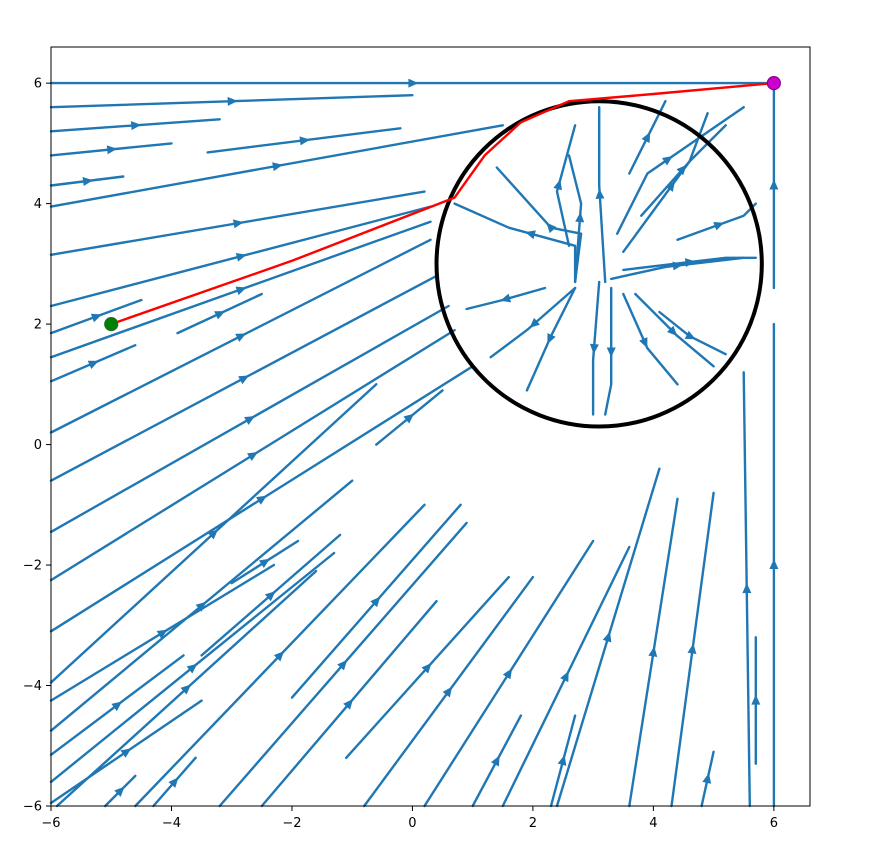 This screenshot has height=849, width=870. Describe the element at coordinates (38, 325) in the screenshot. I see `y-tick-label: 2` at that location.